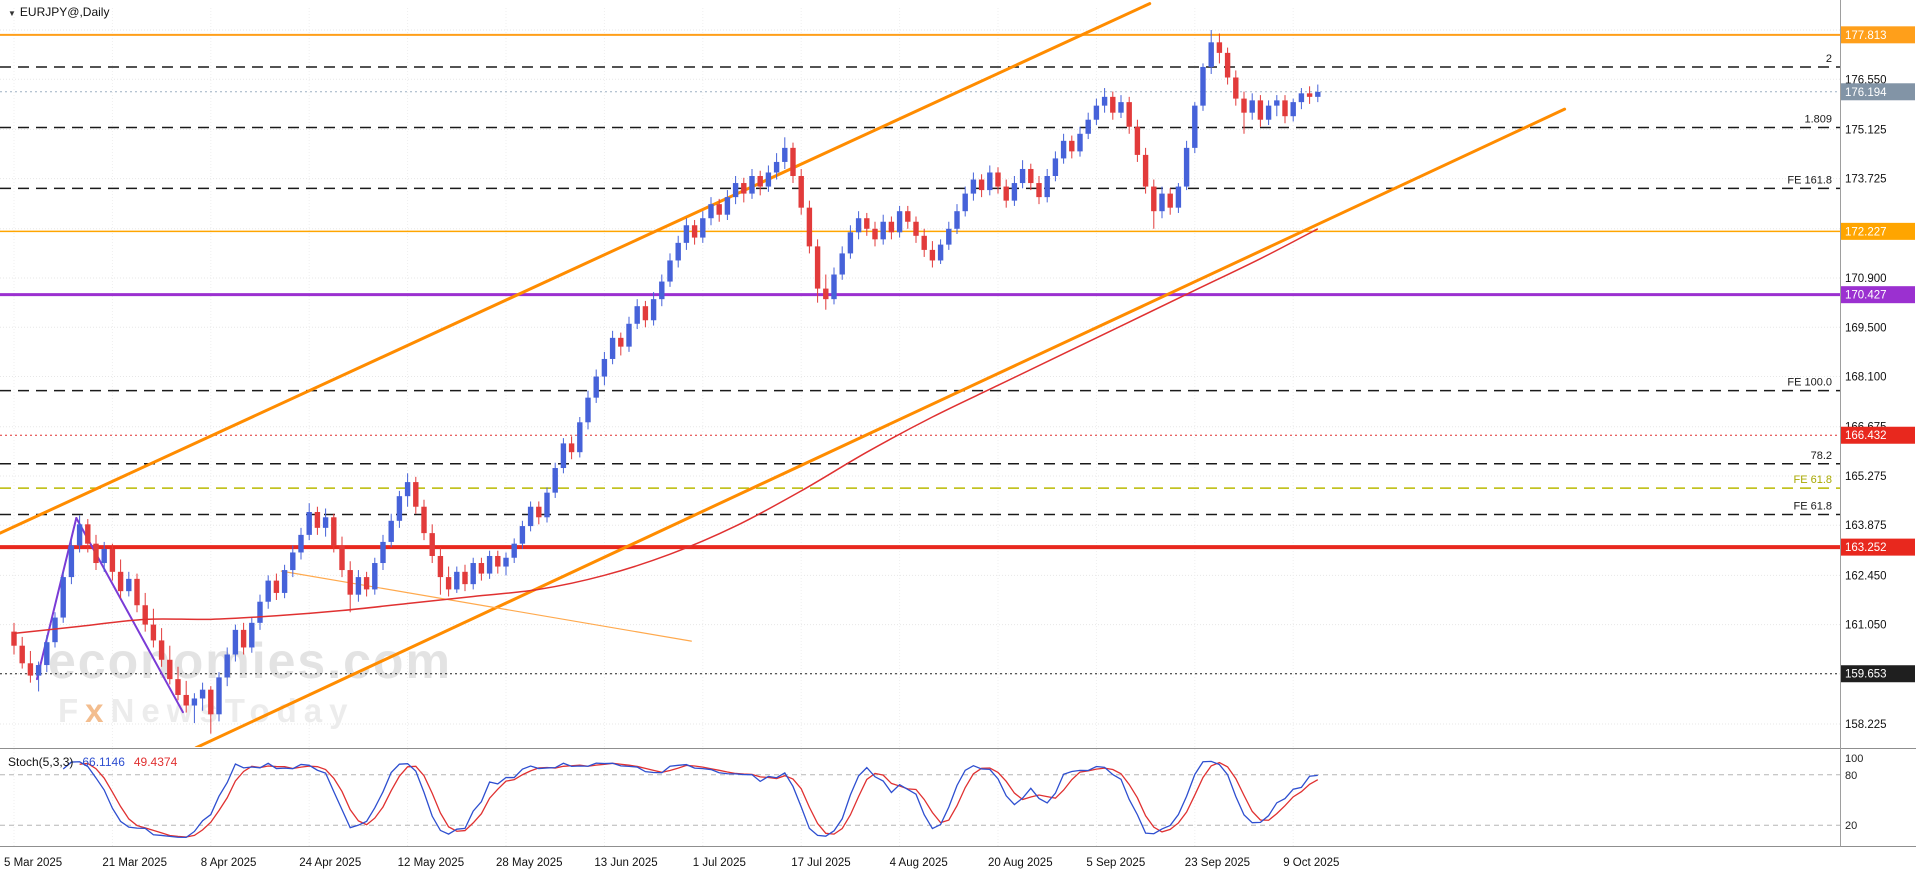 The height and width of the screenshot is (874, 1916). I want to click on price-tick-label: 168.100, so click(1866, 378).